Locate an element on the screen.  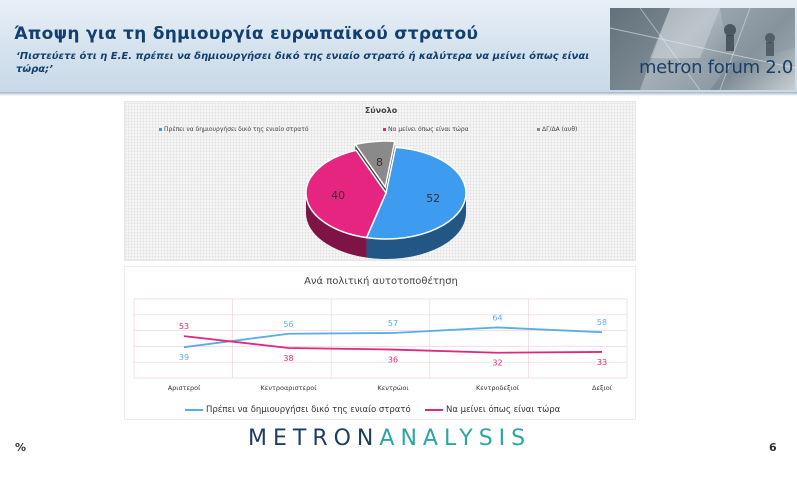
x-tick-label-2: Κεντρώοι is located at coordinates (392, 388).